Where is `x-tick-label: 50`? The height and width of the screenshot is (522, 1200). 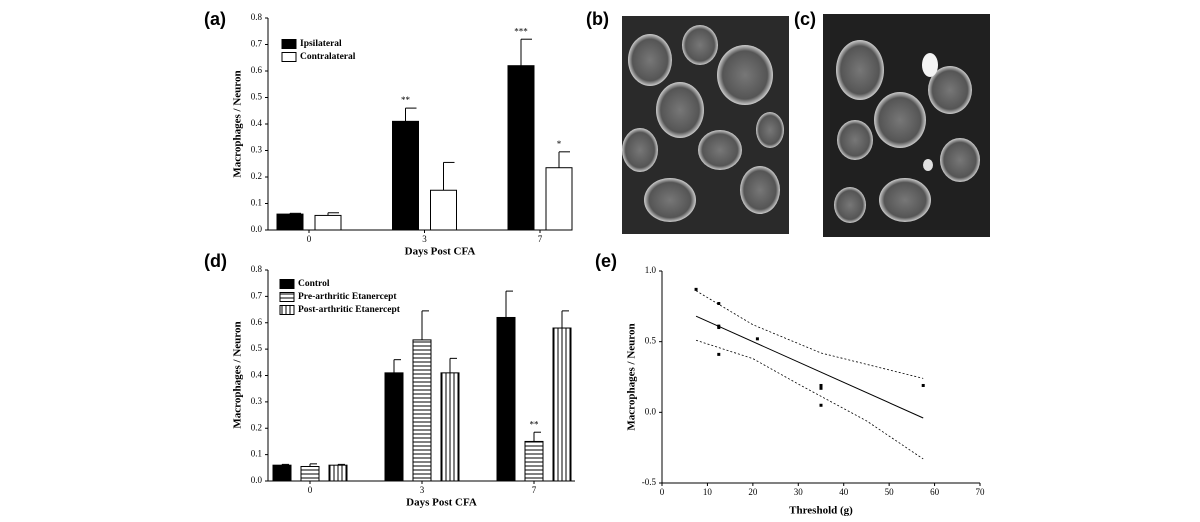 x-tick-label: 50 is located at coordinates (890, 492).